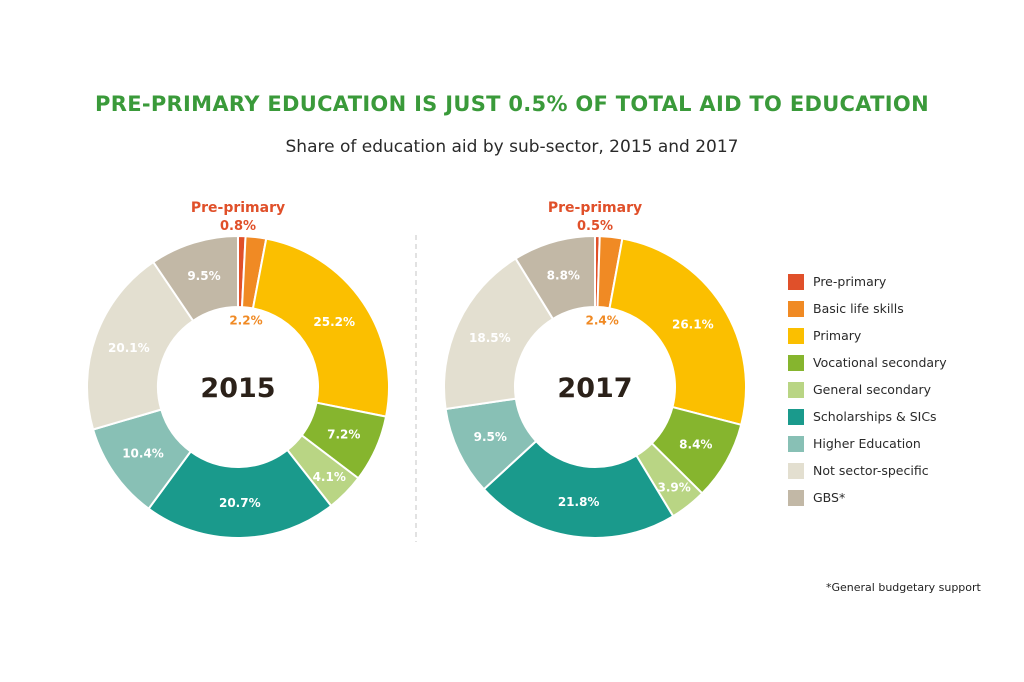  I want to click on data-label: 8.4%, so click(695, 444).